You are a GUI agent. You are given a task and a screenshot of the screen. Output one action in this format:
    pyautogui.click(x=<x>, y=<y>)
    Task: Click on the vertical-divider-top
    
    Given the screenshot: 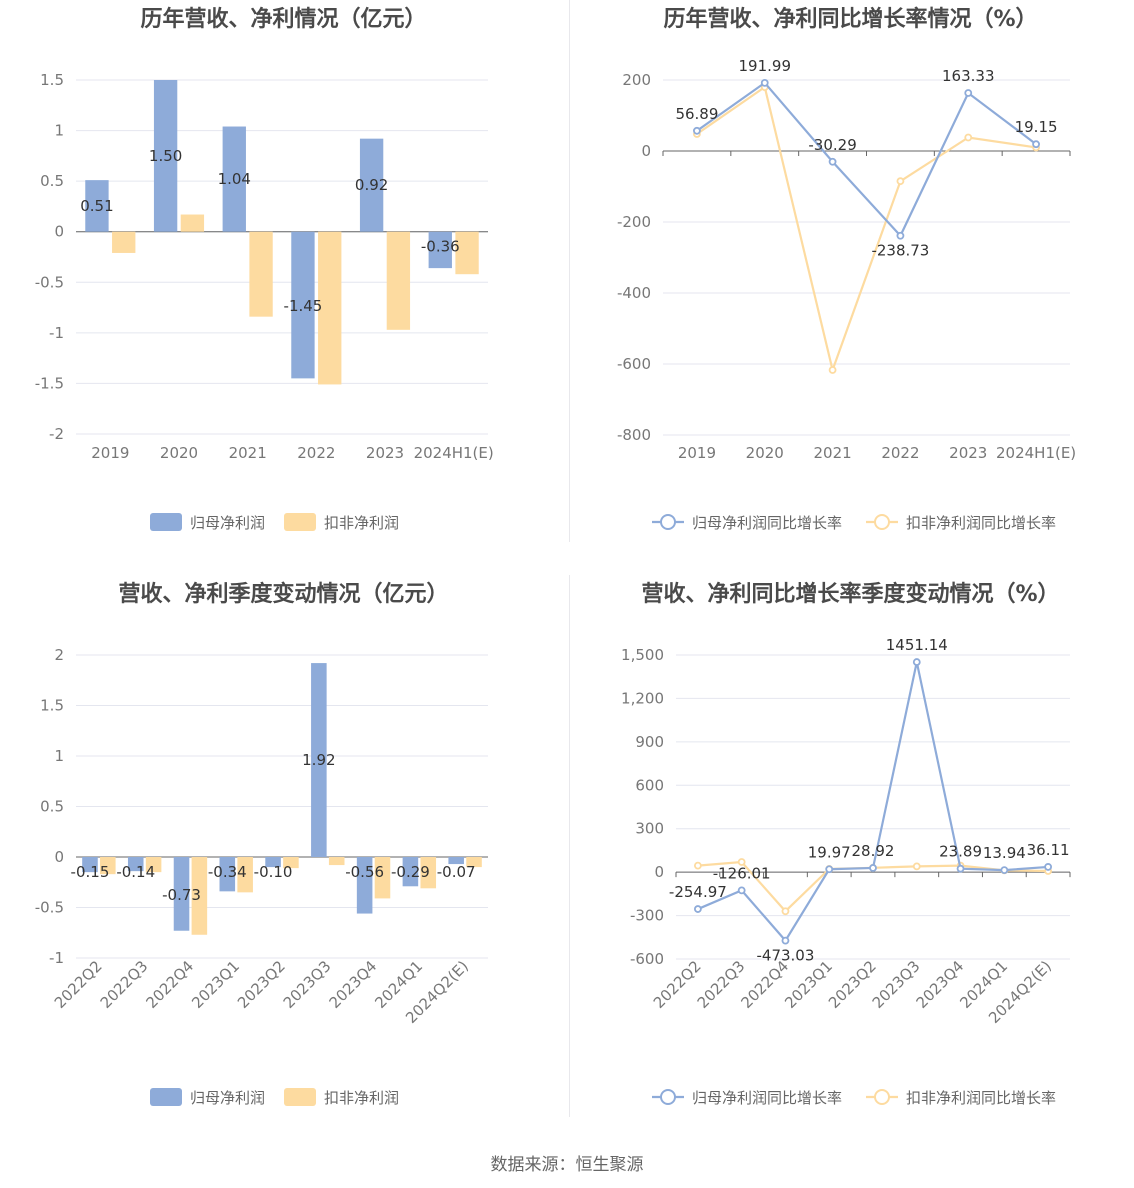 What is the action you would take?
    pyautogui.click(x=569, y=271)
    